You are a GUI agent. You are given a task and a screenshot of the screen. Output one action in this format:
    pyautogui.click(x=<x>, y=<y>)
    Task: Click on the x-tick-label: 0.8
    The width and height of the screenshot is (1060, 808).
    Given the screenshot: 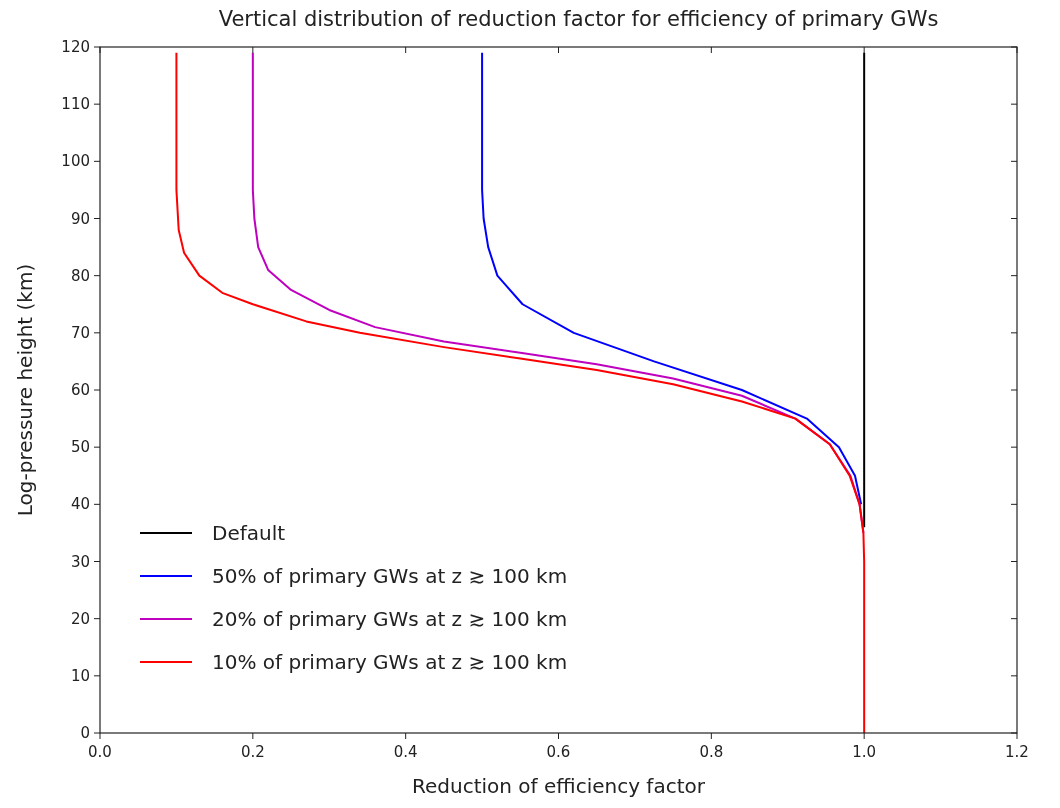 What is the action you would take?
    pyautogui.click(x=711, y=752)
    